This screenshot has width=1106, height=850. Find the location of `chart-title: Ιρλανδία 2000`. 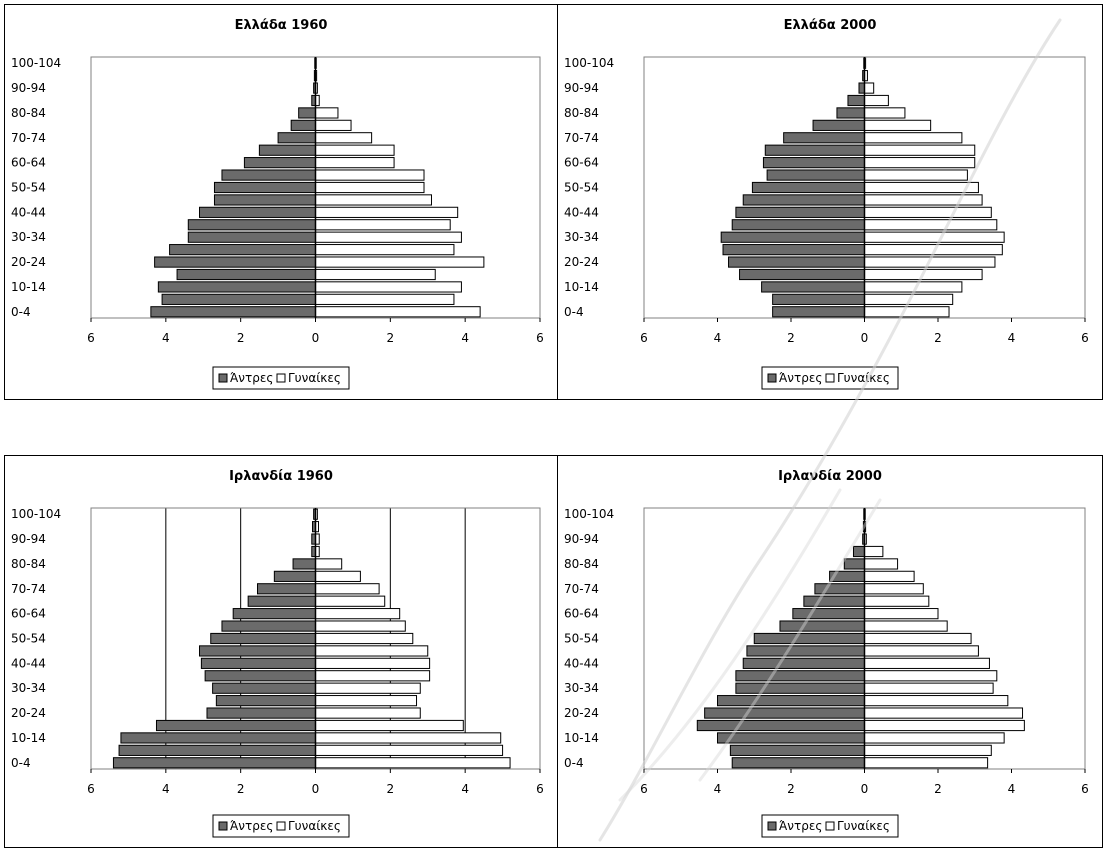

chart-title: Ιρλανδία 2000 is located at coordinates (830, 476).